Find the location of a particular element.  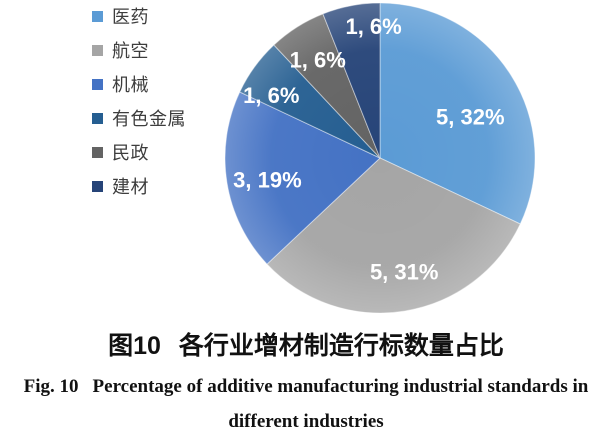

legend-swatch-civil-affairs is located at coordinates (97, 152).